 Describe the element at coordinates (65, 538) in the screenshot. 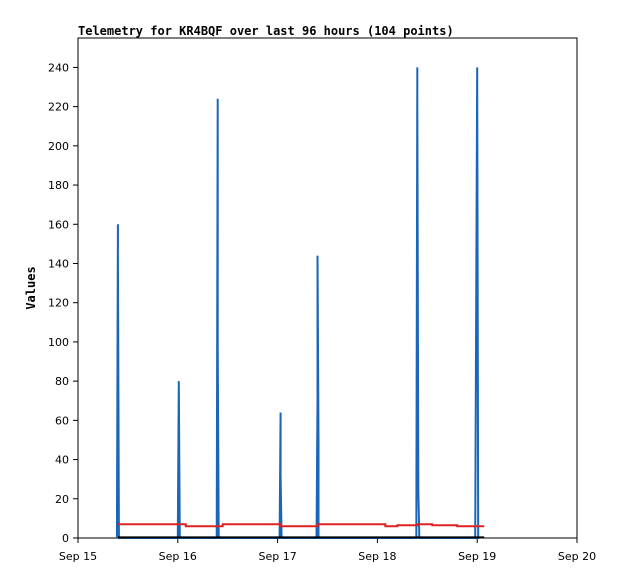

I see `y-tick-label: 0` at that location.